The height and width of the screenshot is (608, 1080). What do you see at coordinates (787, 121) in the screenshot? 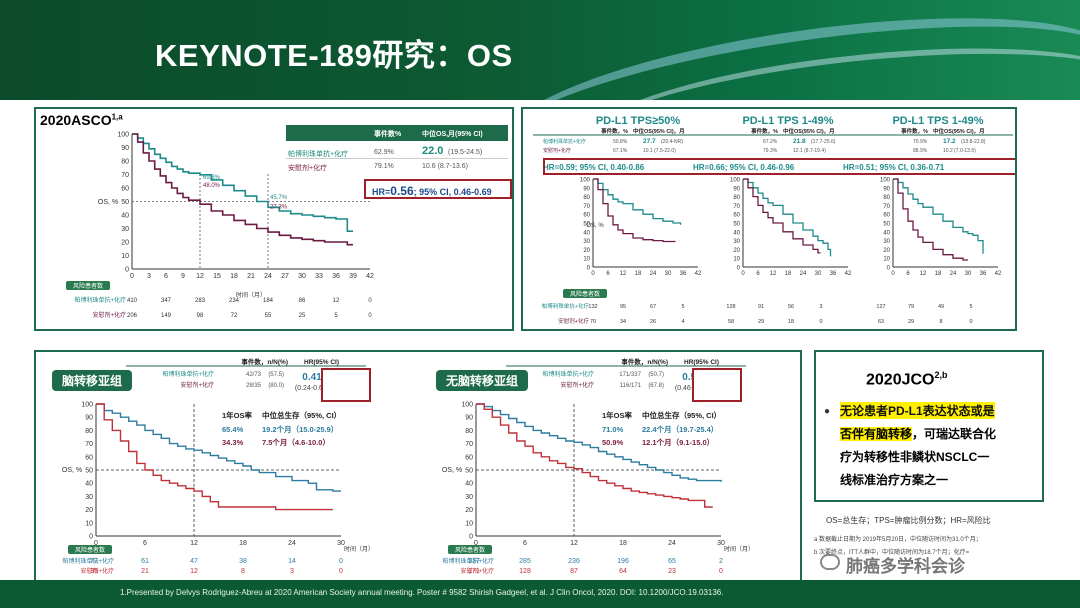
I see `pdl1-subgroup-title: PD-L1 TPS 1-49%` at bounding box center [787, 121].